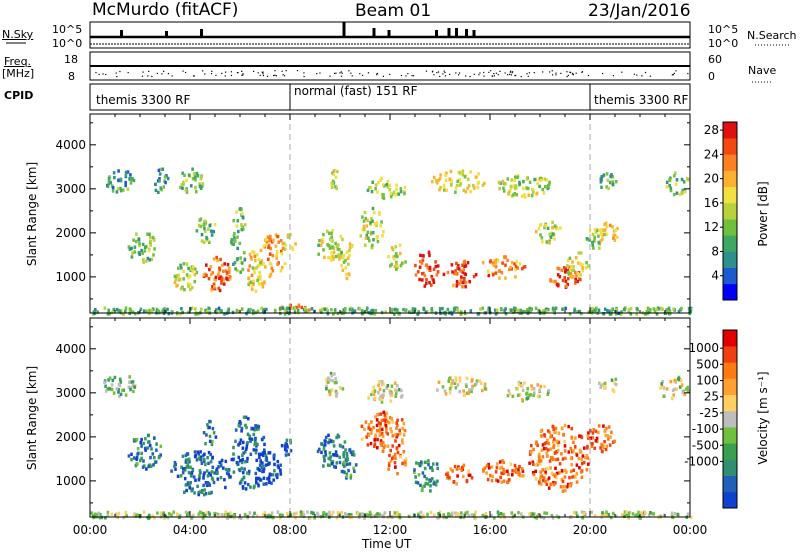 The width and height of the screenshot is (800, 554). Describe the element at coordinates (466, 33) in the screenshot. I see `nsky-spike` at that location.